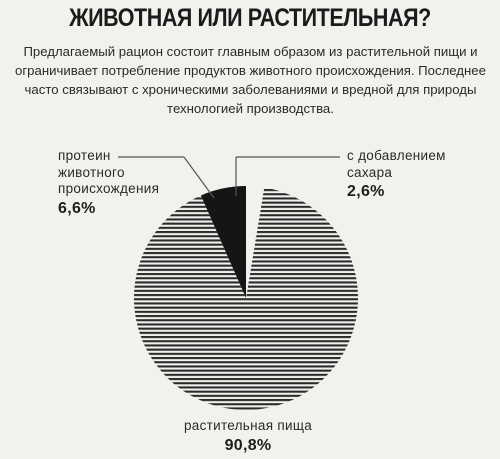 Image resolution: width=500 pixels, height=459 pixels. I want to click on label-animal-protein-line2: животного, so click(91, 172).